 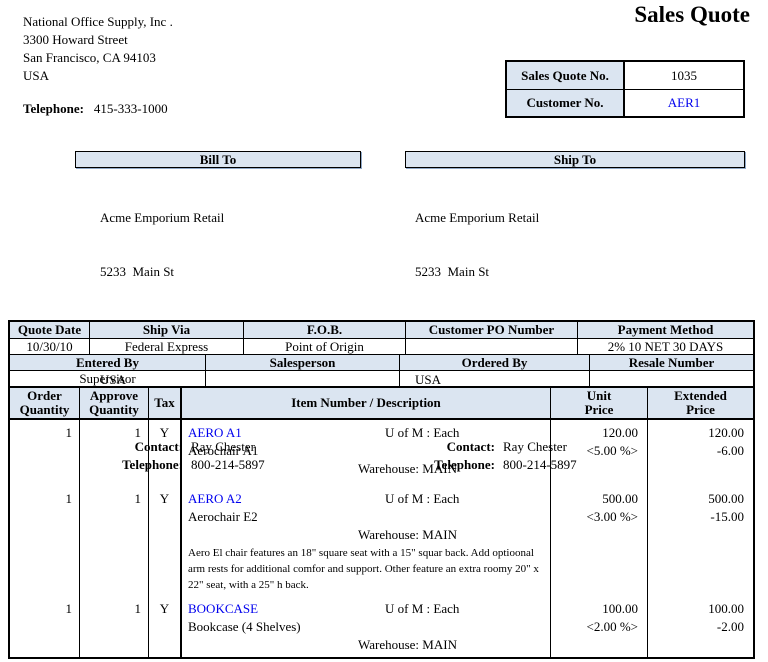 What do you see at coordinates (477, 217) in the screenshot?
I see `ship-to-name: Acme Emporium Retail` at bounding box center [477, 217].